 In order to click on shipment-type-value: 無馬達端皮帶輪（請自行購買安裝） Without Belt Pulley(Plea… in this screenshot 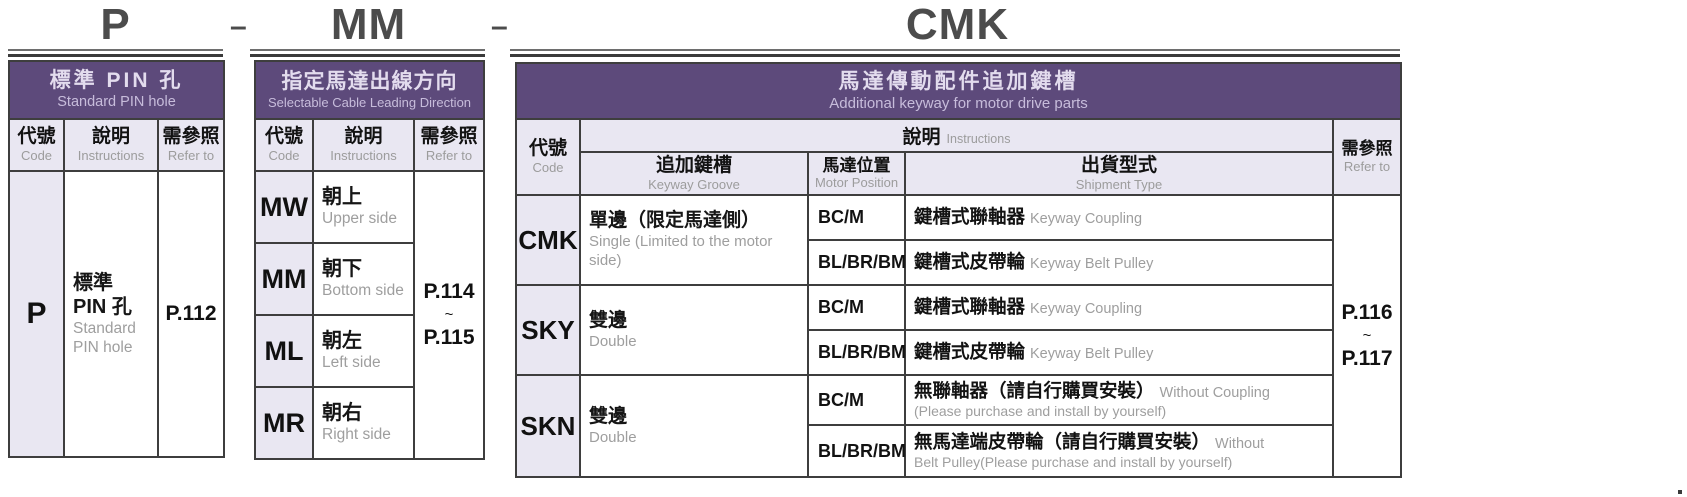, I will do `click(1119, 451)`.